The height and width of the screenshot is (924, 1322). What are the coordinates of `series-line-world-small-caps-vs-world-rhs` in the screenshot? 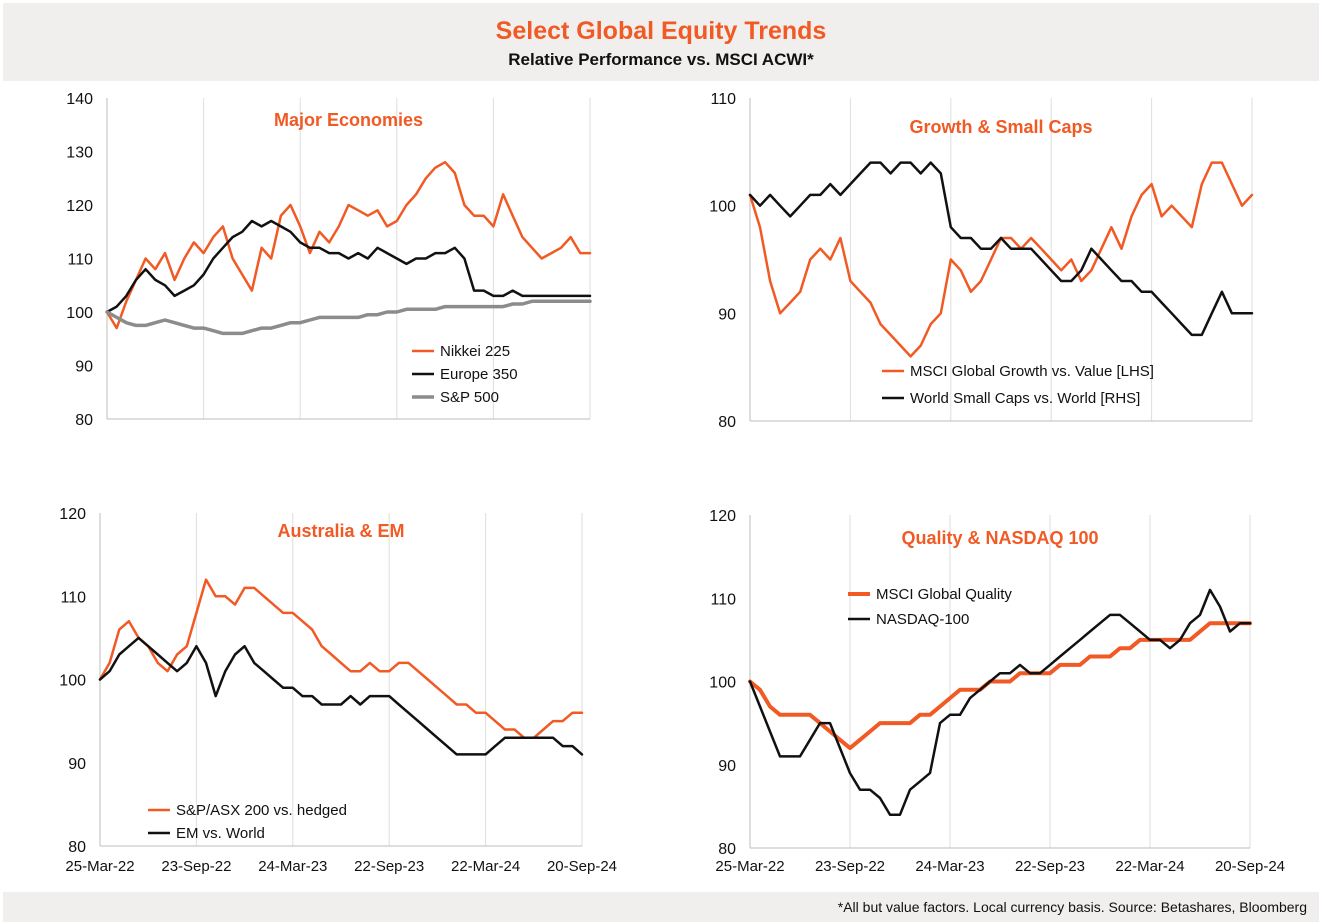 It's located at (1001, 249).